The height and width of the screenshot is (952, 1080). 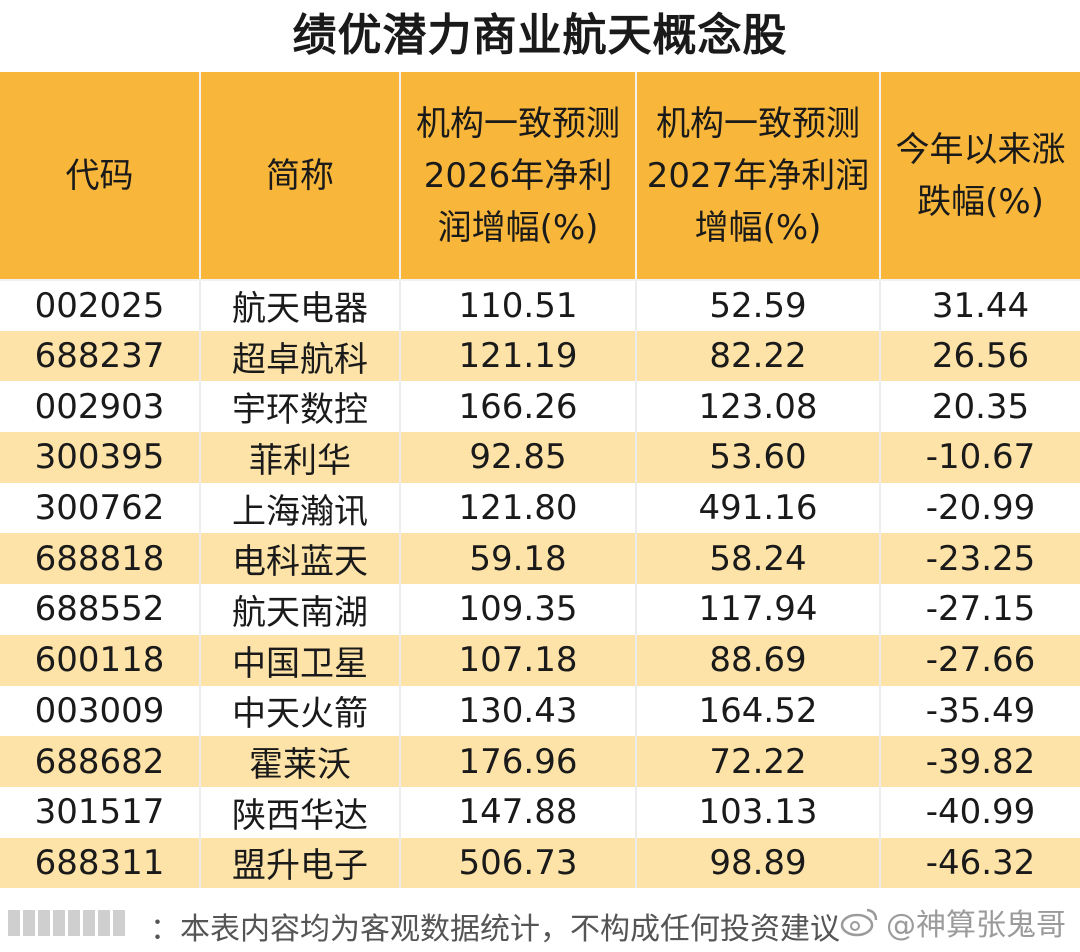 What do you see at coordinates (517, 407) in the screenshot?
I see `cell-profit-2026: 166.26` at bounding box center [517, 407].